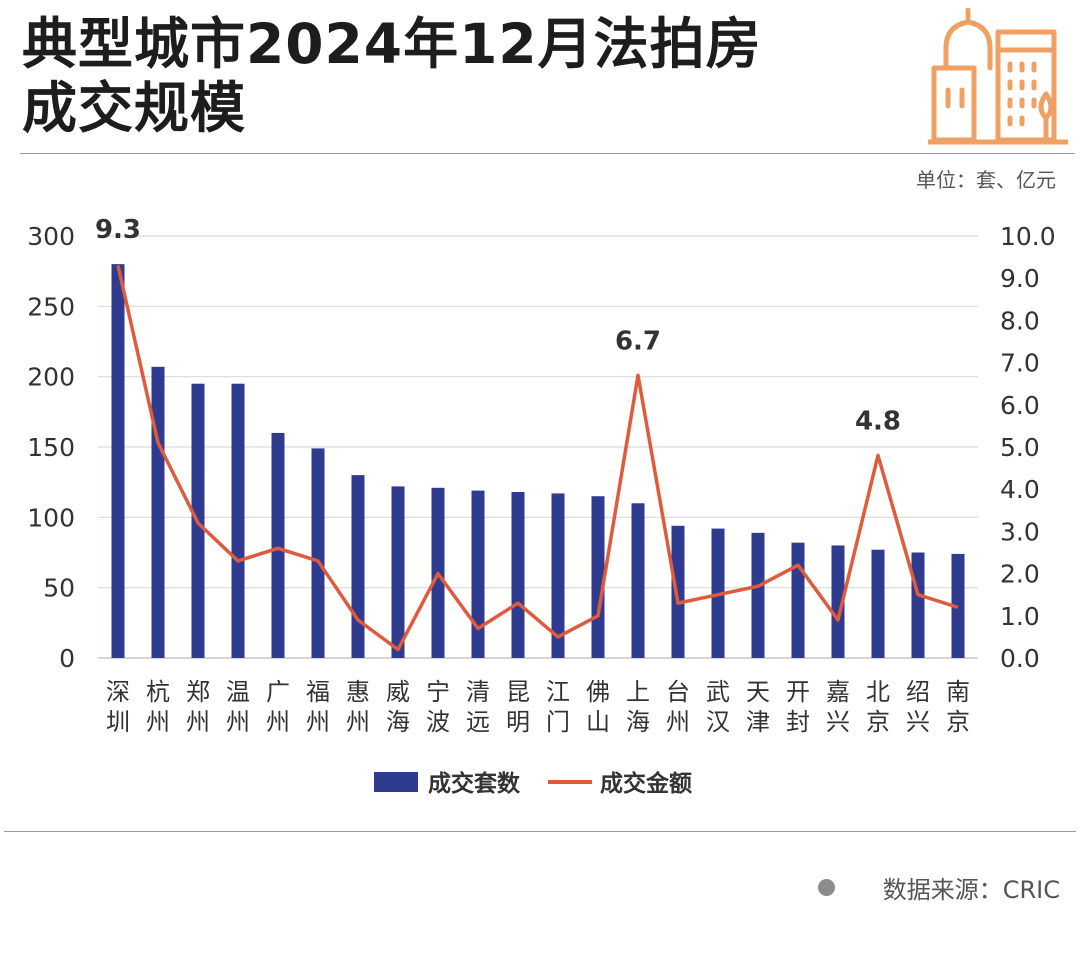 The width and height of the screenshot is (1080, 971). Describe the element at coordinates (1020, 405) in the screenshot. I see `right-tick-label: 6.0` at that location.